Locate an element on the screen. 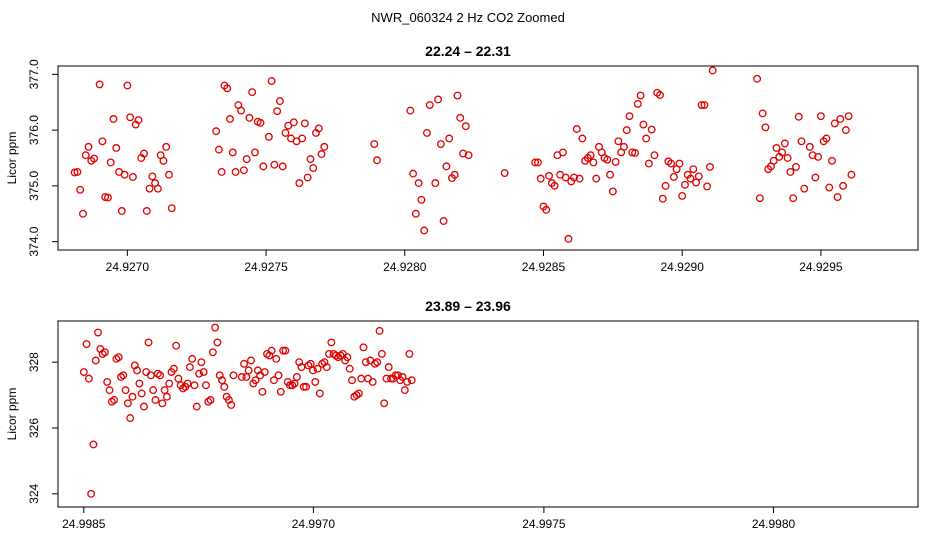  x-tick-label: 24.9275 is located at coordinates (266, 267).